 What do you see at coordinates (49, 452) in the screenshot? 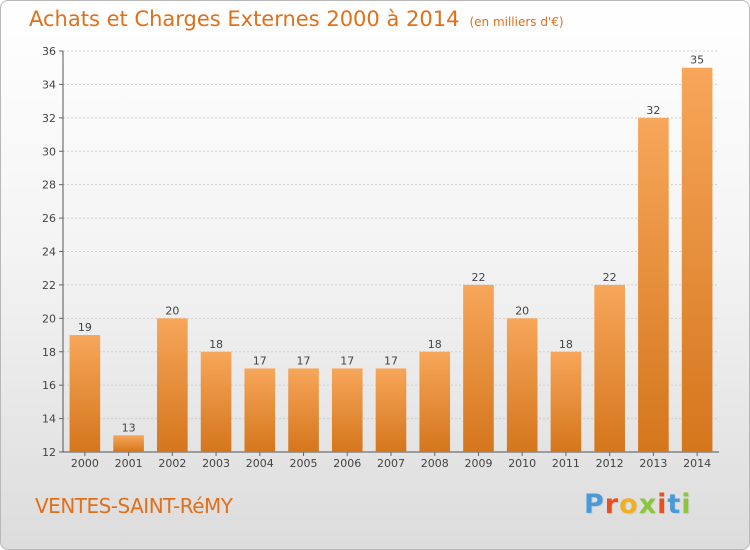
I see `y-tick-label: 12` at bounding box center [49, 452].